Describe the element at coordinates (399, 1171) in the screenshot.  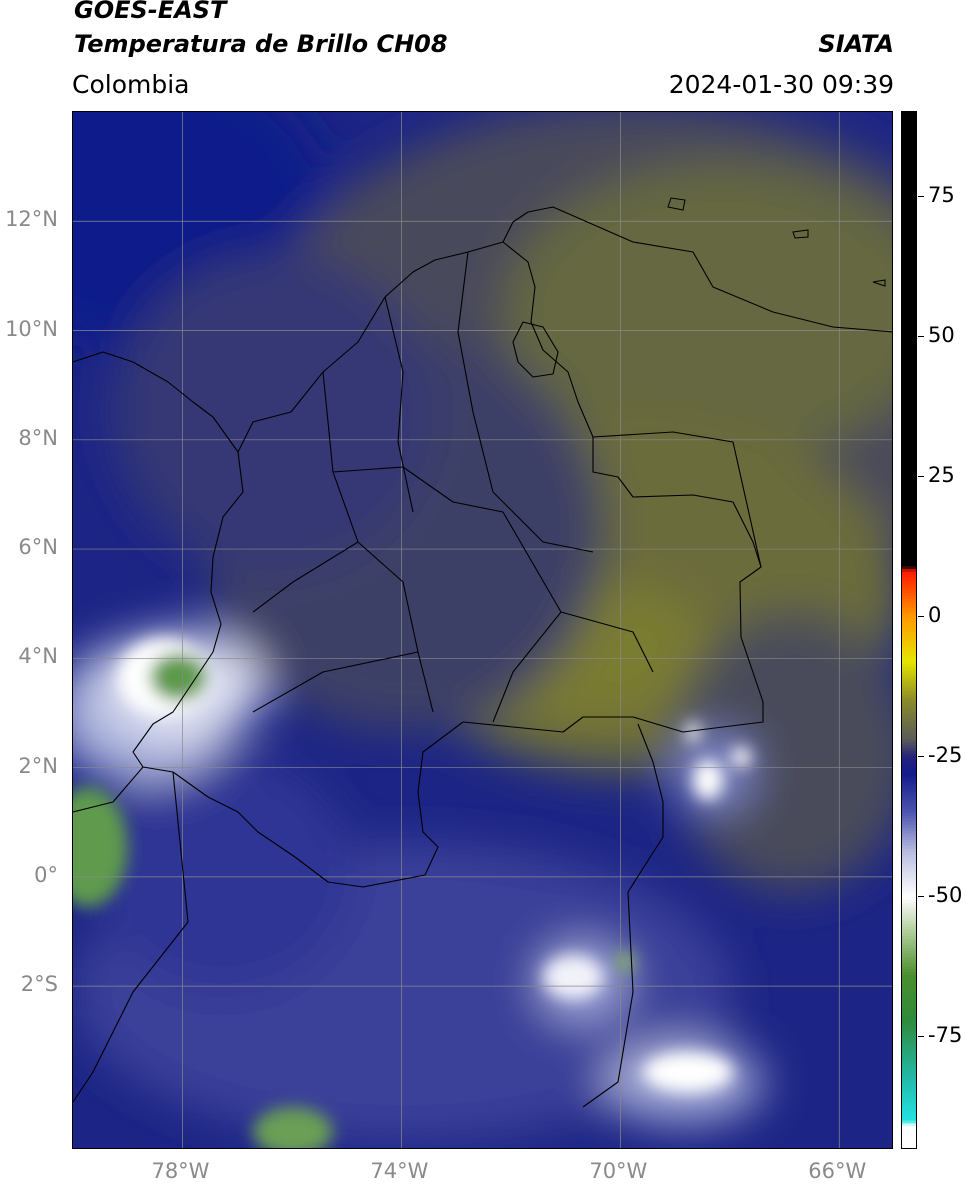
I see `longitude-tick-label: 74°W` at that location.